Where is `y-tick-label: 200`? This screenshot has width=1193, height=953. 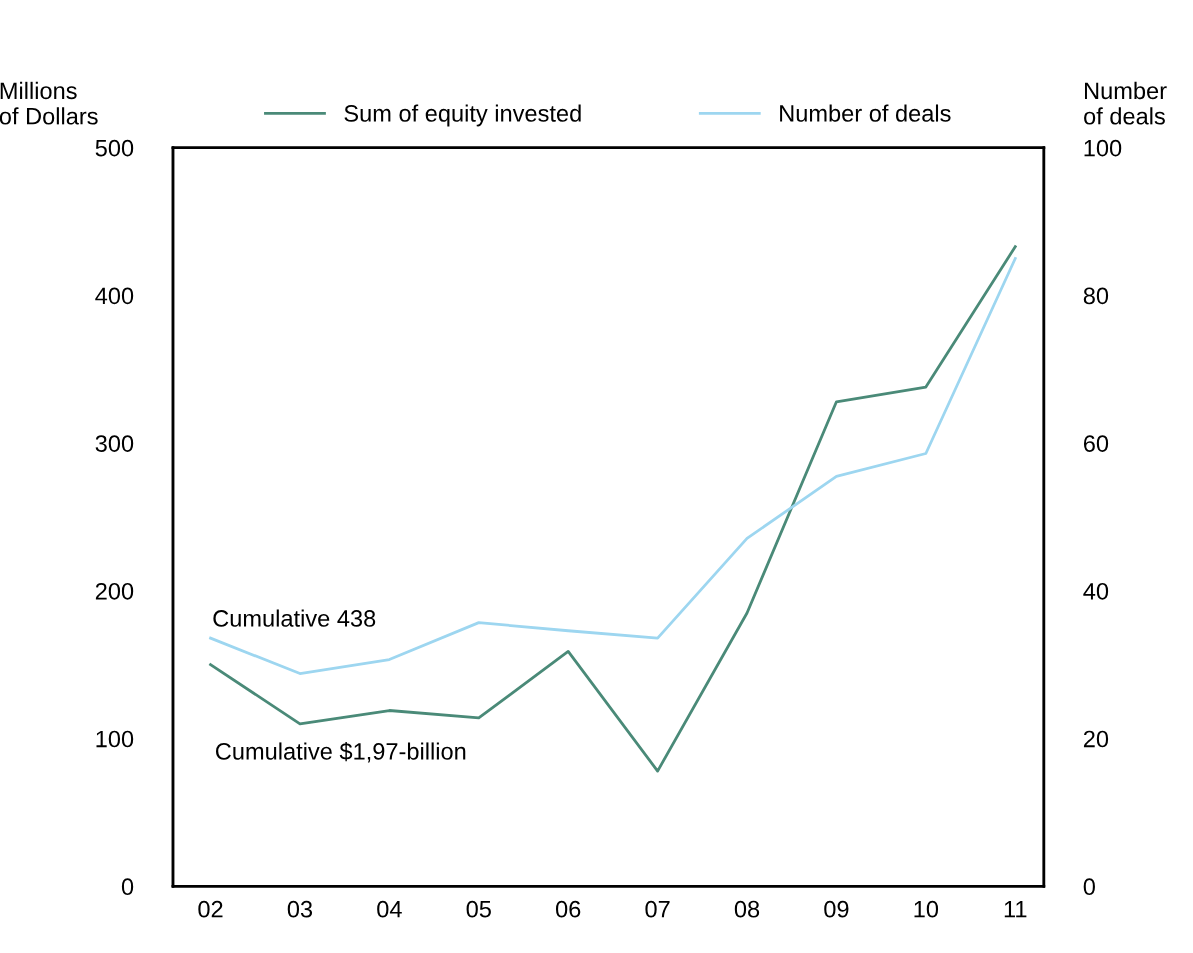
y-tick-label: 200 is located at coordinates (114, 591).